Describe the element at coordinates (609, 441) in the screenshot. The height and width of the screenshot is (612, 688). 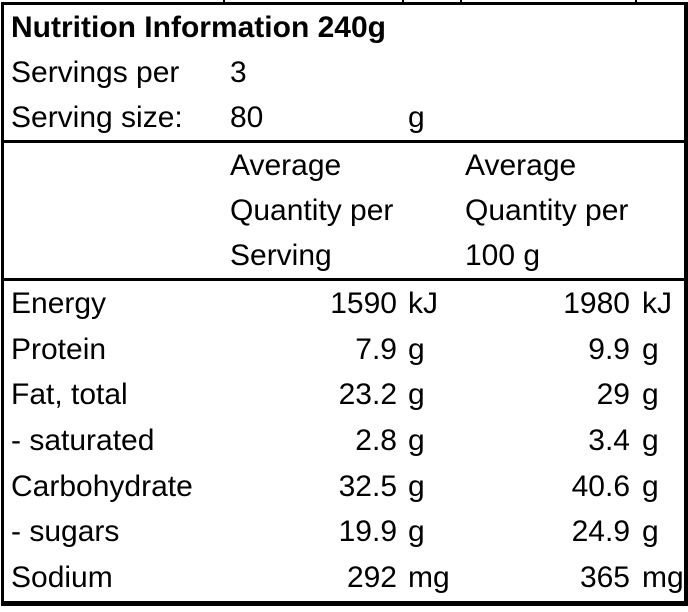
I see `per-100g-value: 3.4` at that location.